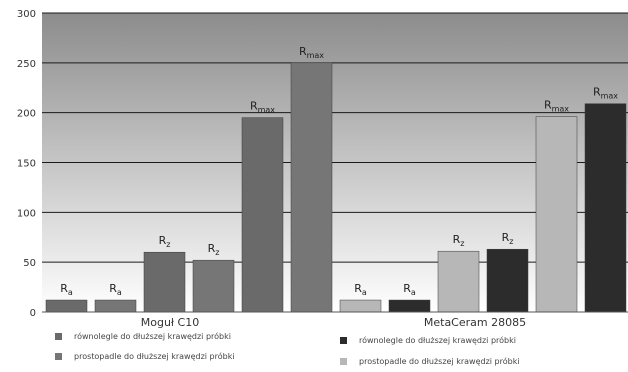 The height and width of the screenshot is (372, 628). Describe the element at coordinates (170, 322) in the screenshot. I see `group-label-mogul: Moguł C10` at that location.